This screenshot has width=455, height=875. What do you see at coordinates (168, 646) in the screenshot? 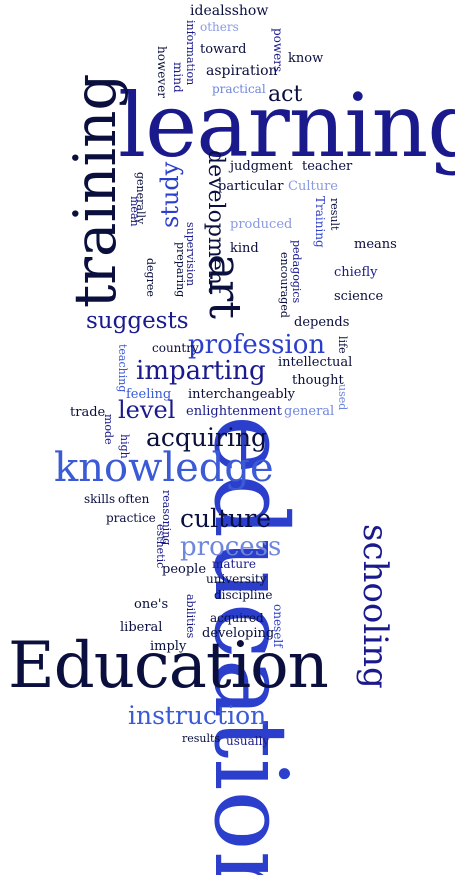
I see `word-imply: imply` at bounding box center [168, 646].